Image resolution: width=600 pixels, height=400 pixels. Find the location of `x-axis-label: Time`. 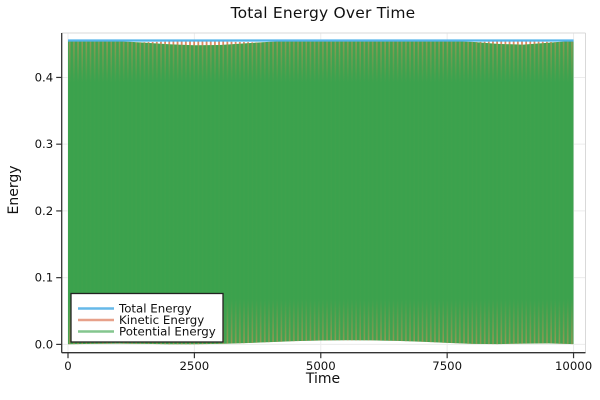

x-axis-label: Time is located at coordinates (323, 379).